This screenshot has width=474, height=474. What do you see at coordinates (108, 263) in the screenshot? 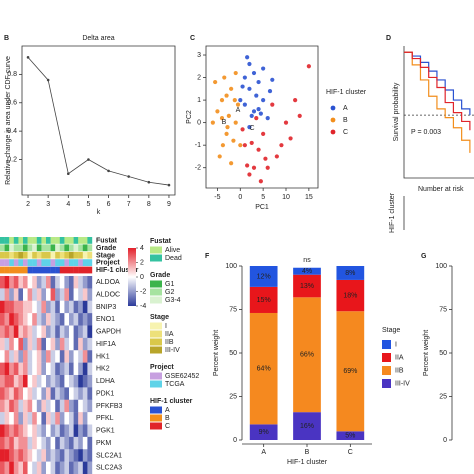
I see `track-label: Project` at bounding box center [108, 263].